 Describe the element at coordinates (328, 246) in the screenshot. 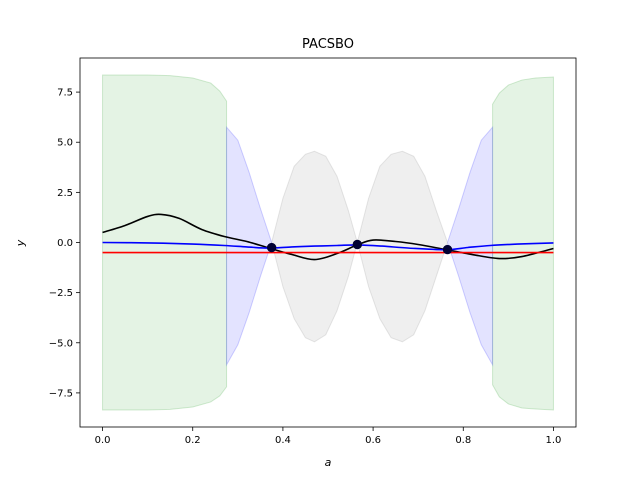

I see `mean-line` at that location.